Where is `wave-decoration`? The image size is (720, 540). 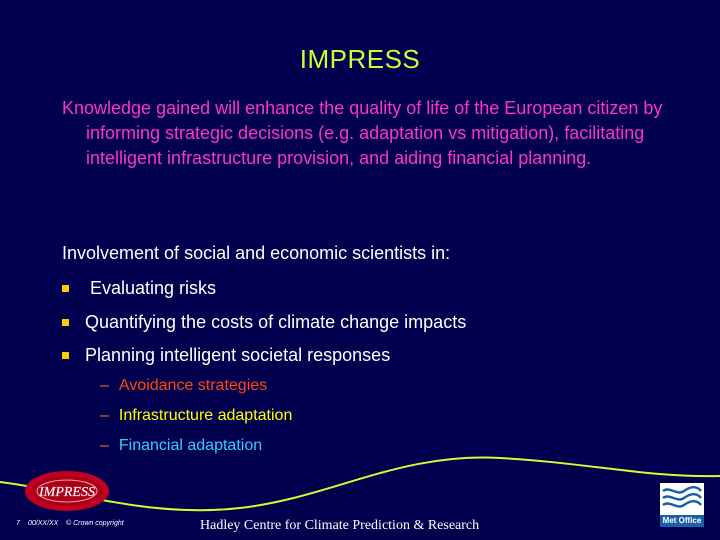
wave-decoration is located at coordinates (360, 484).